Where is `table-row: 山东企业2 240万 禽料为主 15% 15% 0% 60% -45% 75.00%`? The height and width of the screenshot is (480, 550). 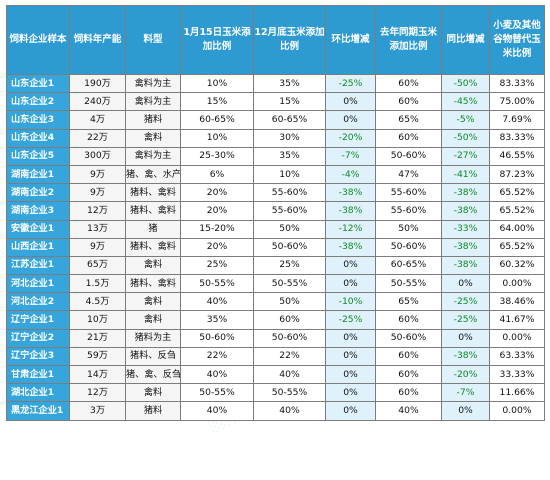 table-row: 山东企业2 240万 禽料为主 15% 15% 0% 60% -45% 75.00% is located at coordinates (275, 102).